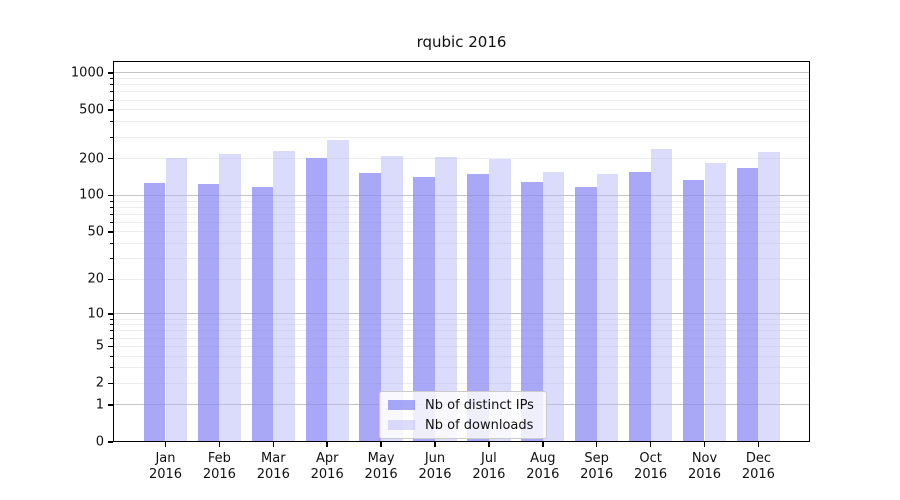  Describe the element at coordinates (95, 314) in the screenshot. I see `y-tick-label-10: 10` at that location.